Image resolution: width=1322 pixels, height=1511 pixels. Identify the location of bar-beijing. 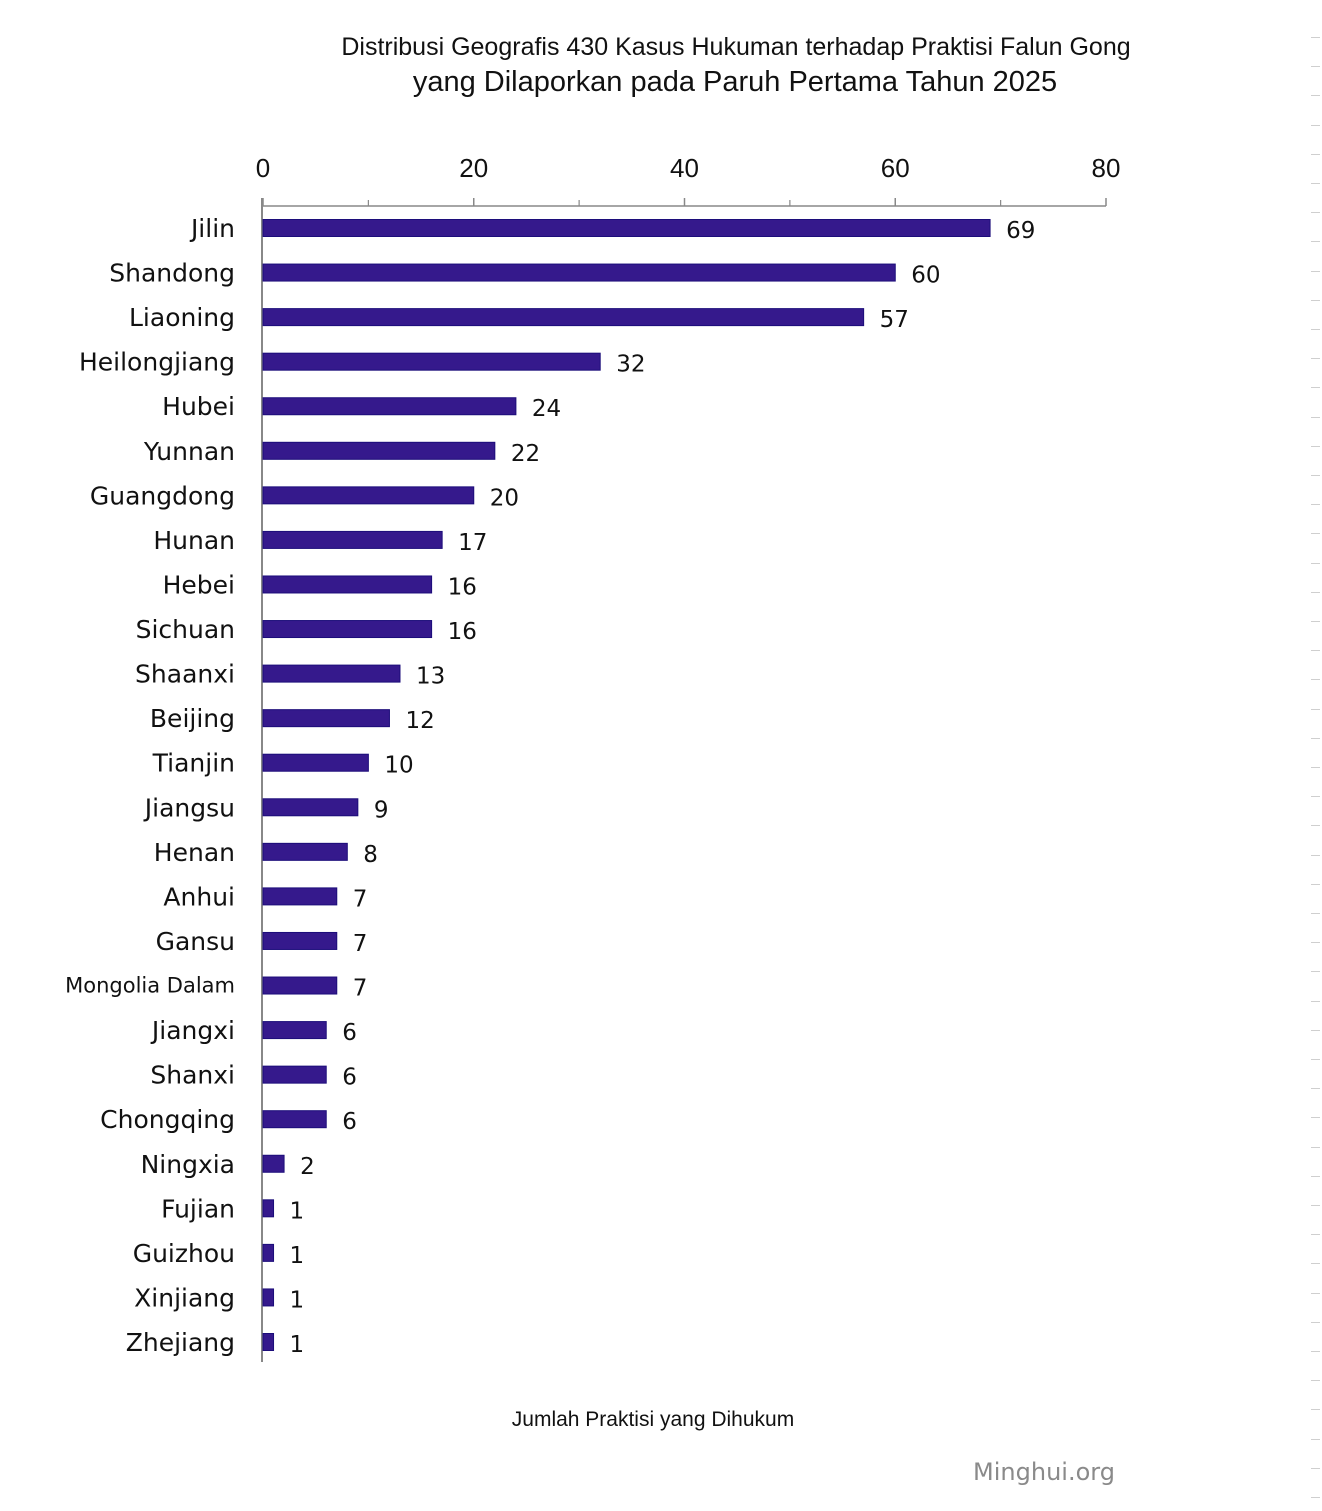
(326, 718).